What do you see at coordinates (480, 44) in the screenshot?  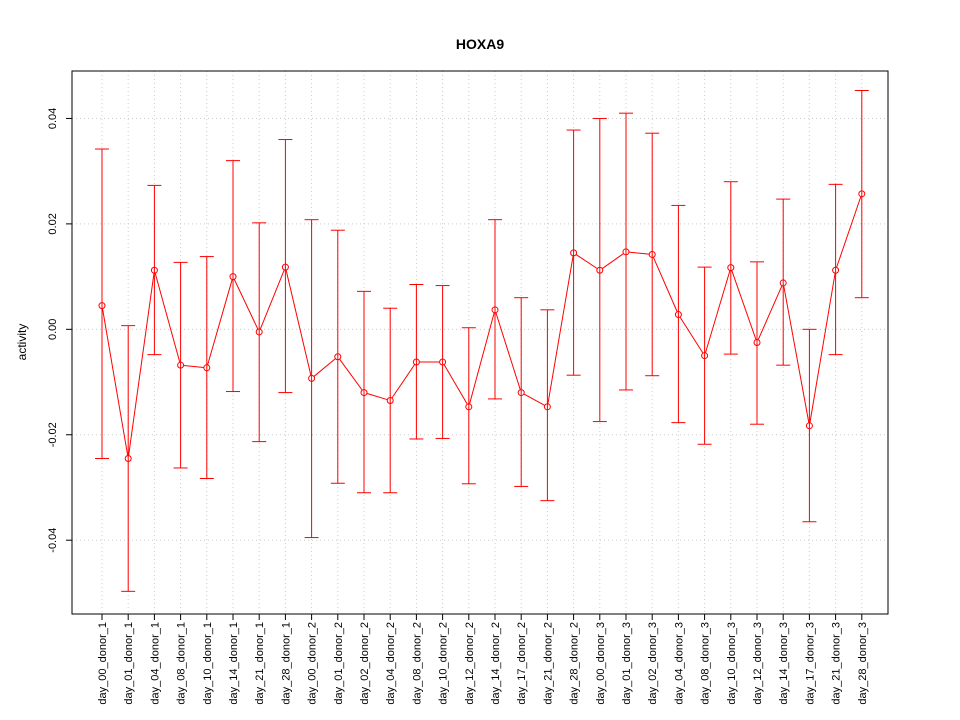 I see `chart-title: HOXA9` at bounding box center [480, 44].